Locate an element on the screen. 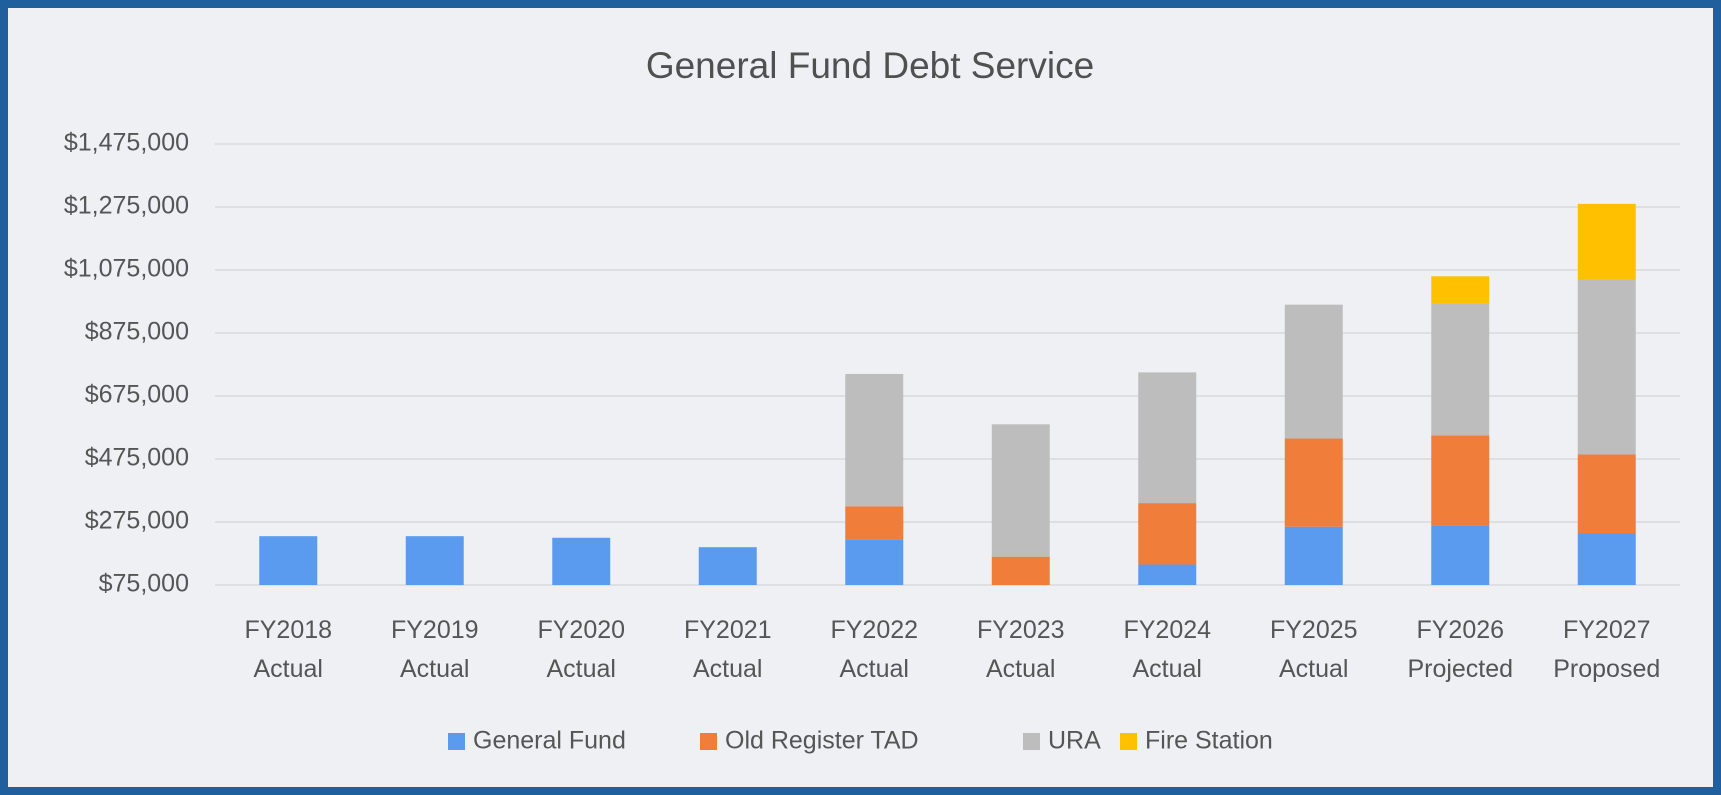 The height and width of the screenshot is (795, 1721). chart-title: General Fund Debt Service is located at coordinates (870, 65).